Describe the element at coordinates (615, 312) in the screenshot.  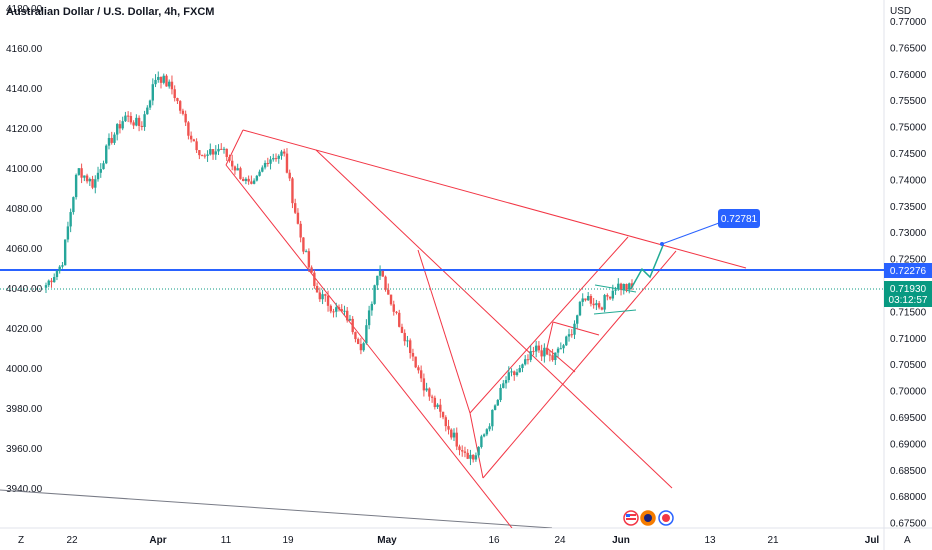
I see `pennant-lower-line` at that location.